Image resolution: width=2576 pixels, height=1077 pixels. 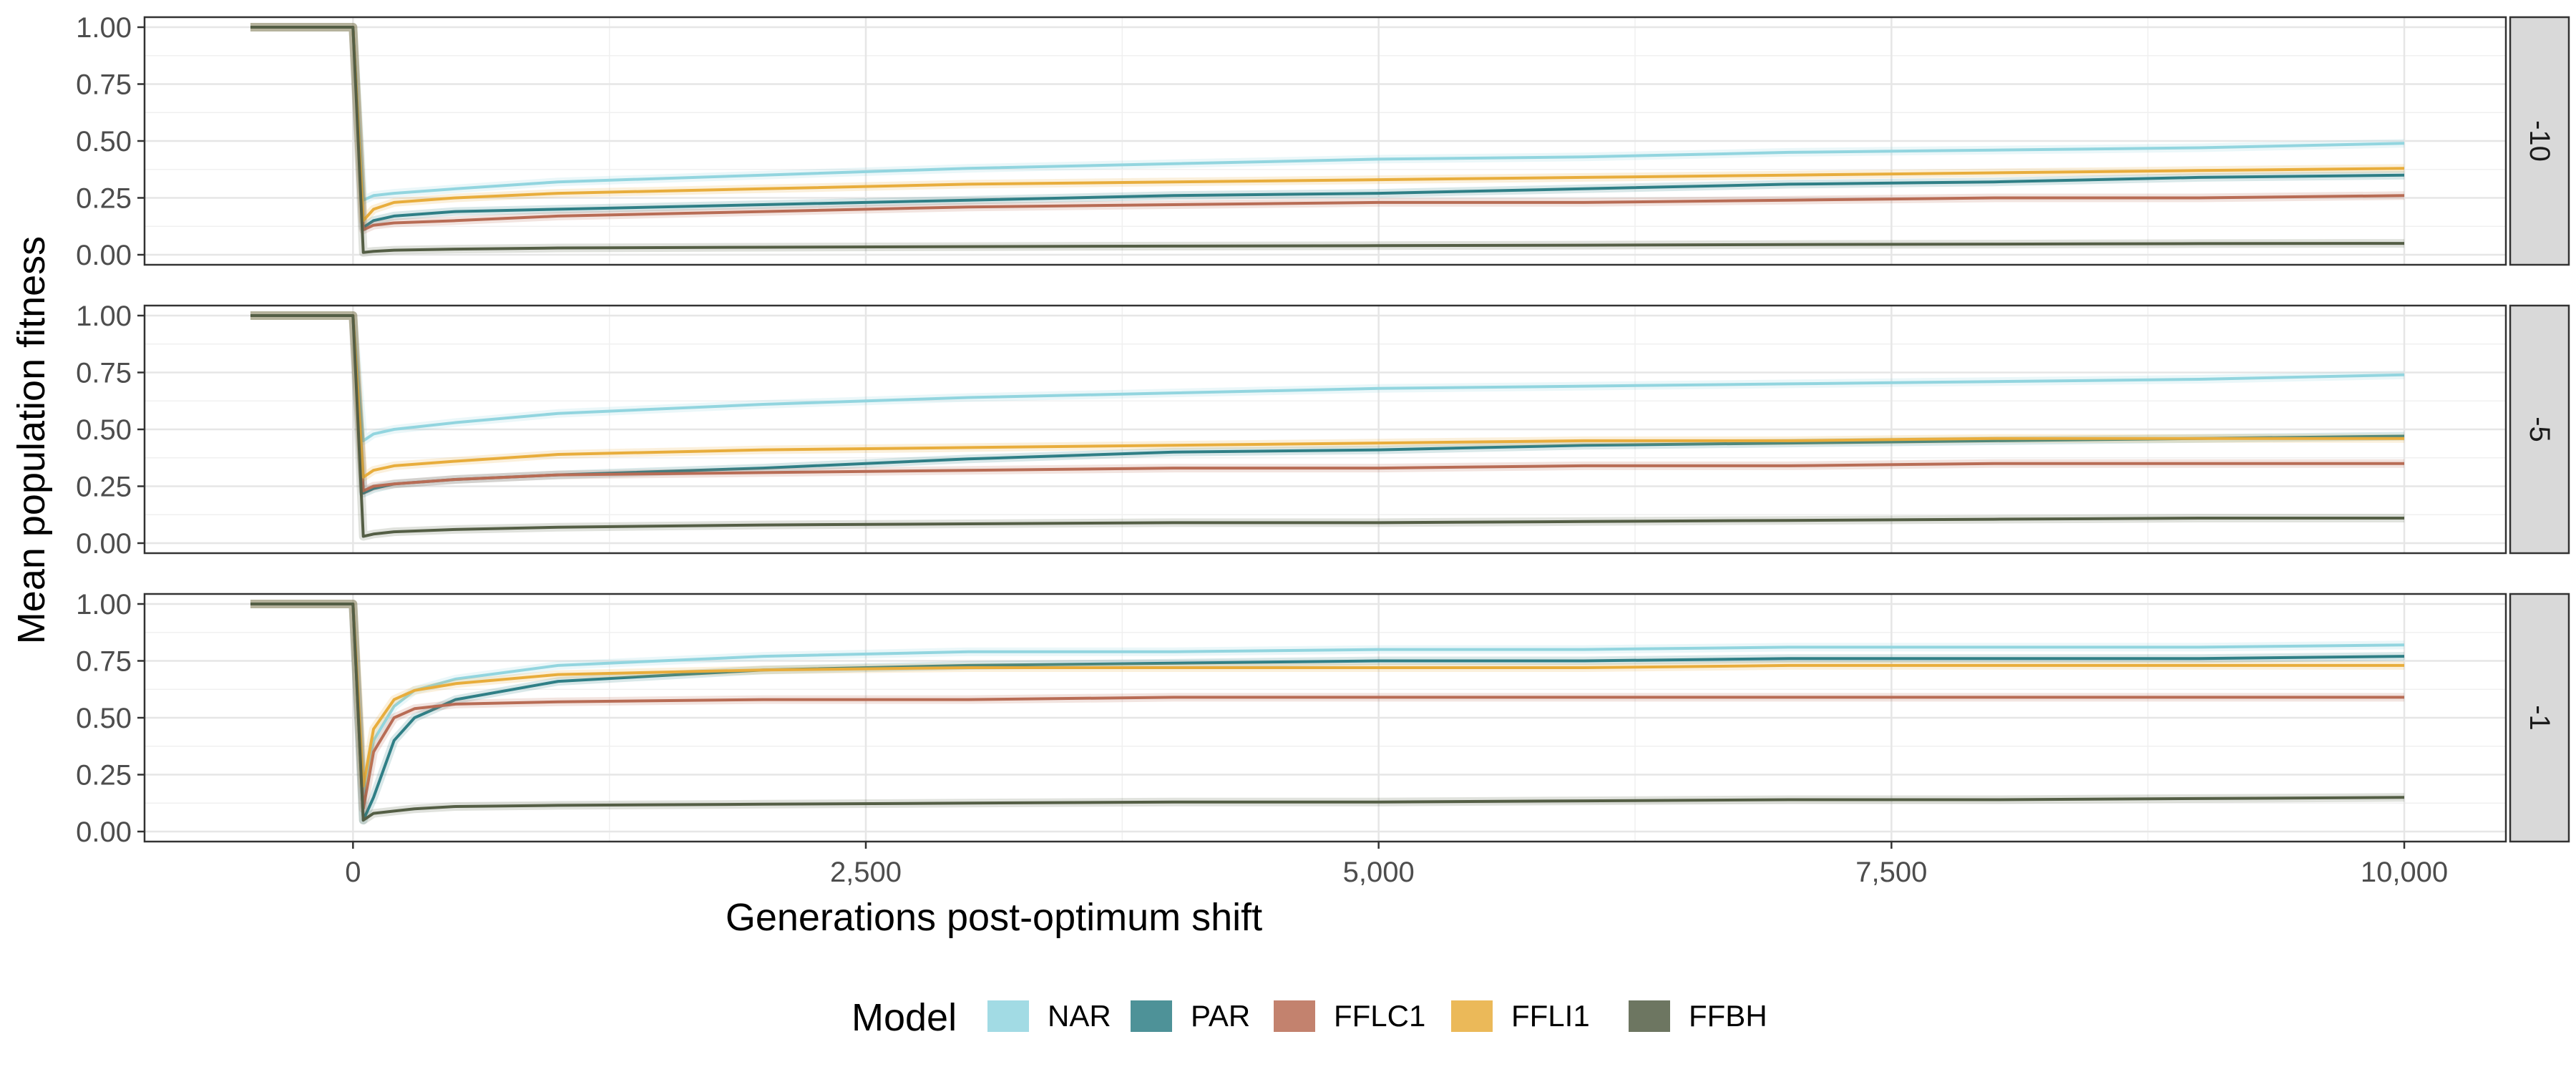 I want to click on legend-item-ffli1: FFLI1, so click(x=1520, y=1016).